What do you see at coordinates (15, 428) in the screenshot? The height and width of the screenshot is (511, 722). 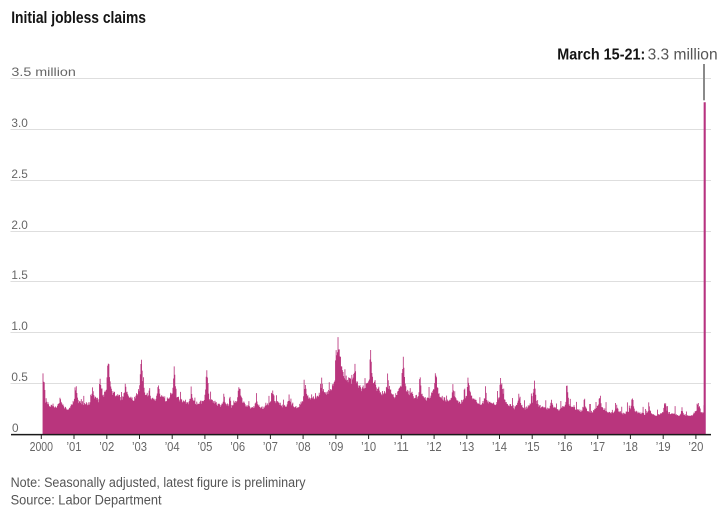 I see `svg-text: 0` at bounding box center [15, 428].